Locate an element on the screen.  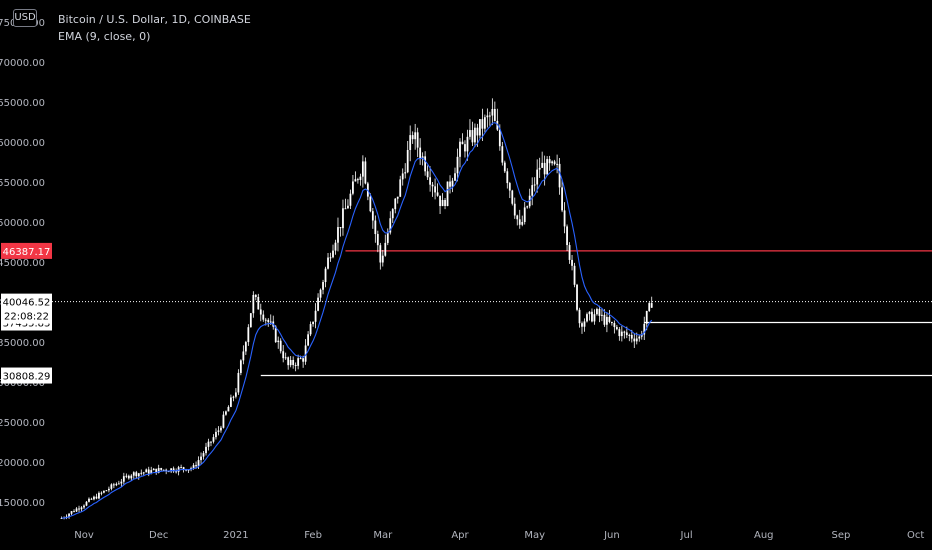
last-price-tag: 40046.52 is located at coordinates (27, 303).